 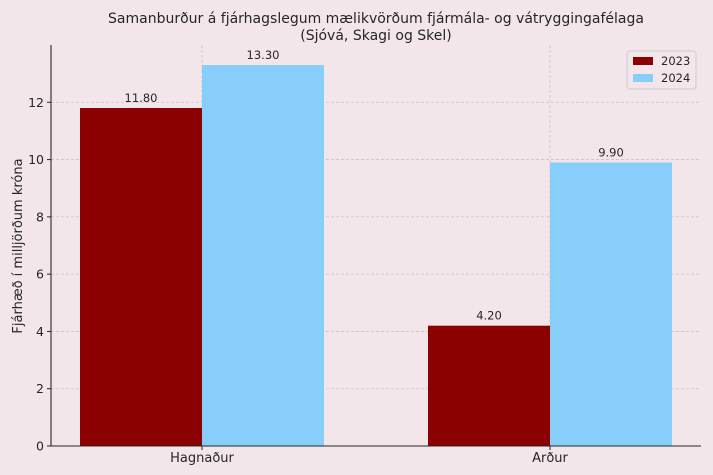 I want to click on y-ticks-group: 0 2 4 6 8 10 12, so click(x=39, y=274).